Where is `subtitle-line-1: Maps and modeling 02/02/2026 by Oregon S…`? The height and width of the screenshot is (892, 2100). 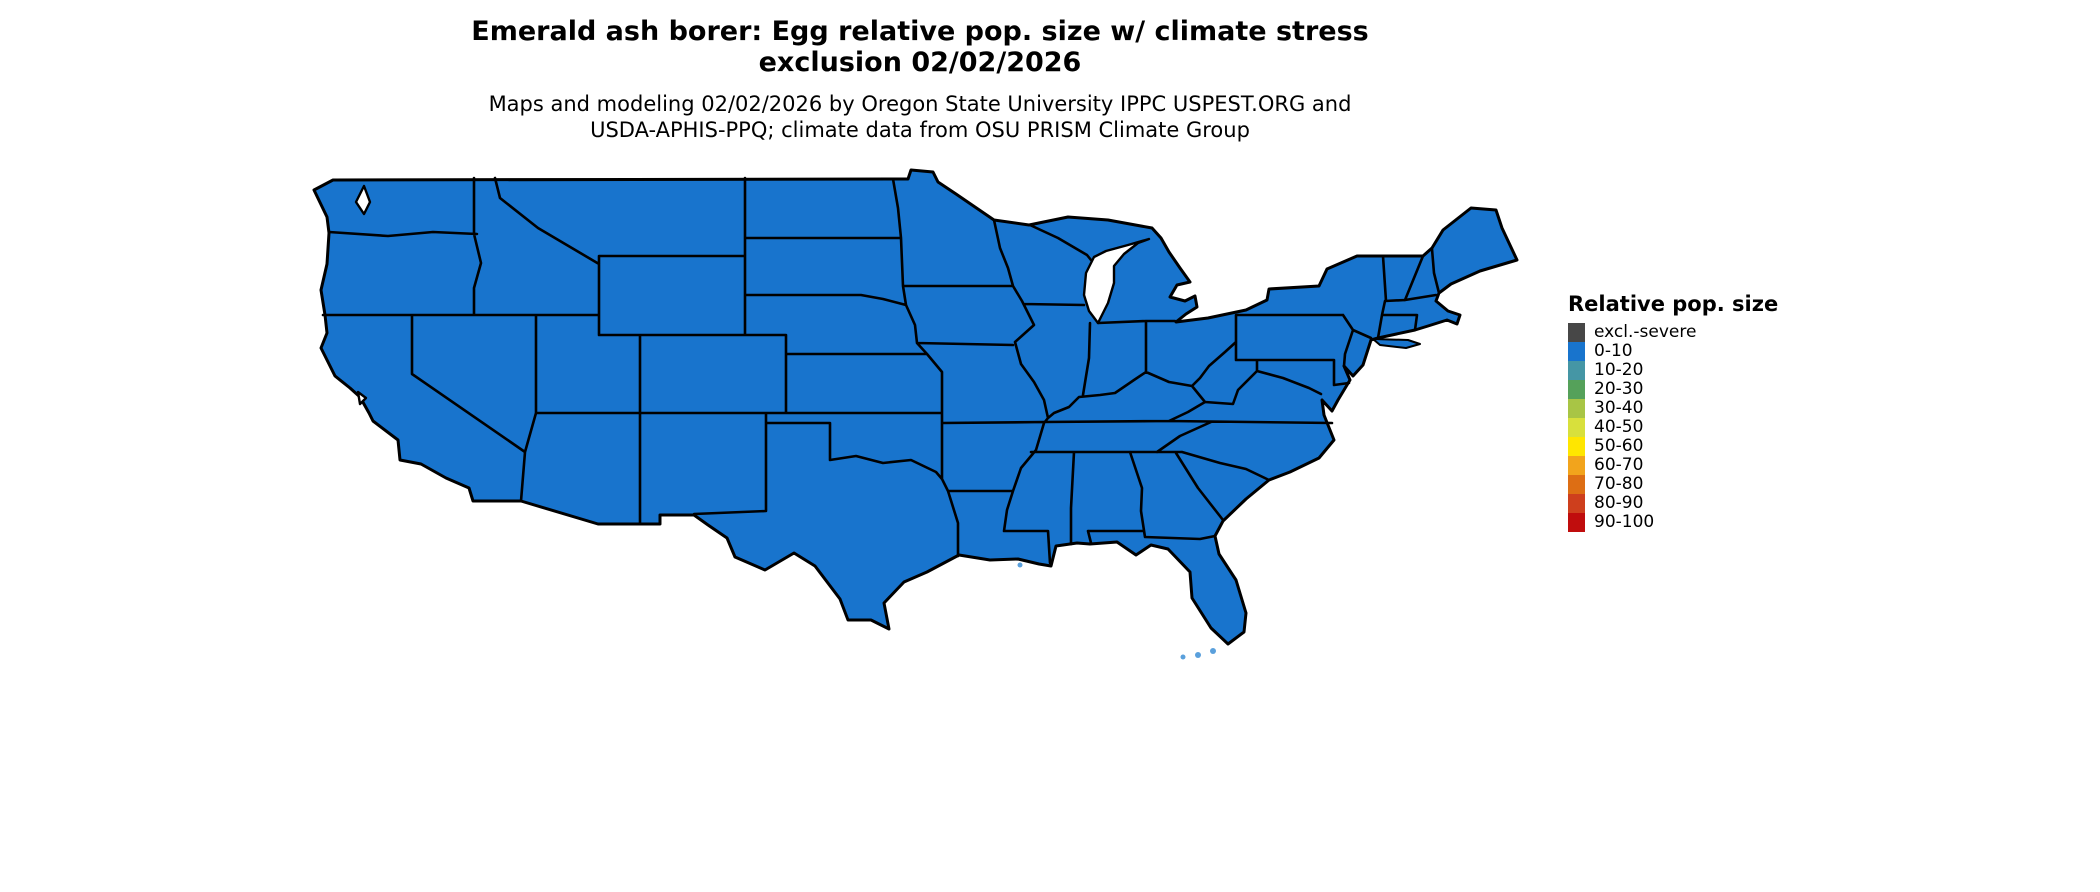 subtitle-line-1: Maps and modeling 02/02/2026 by Oregon S… is located at coordinates (920, 104).